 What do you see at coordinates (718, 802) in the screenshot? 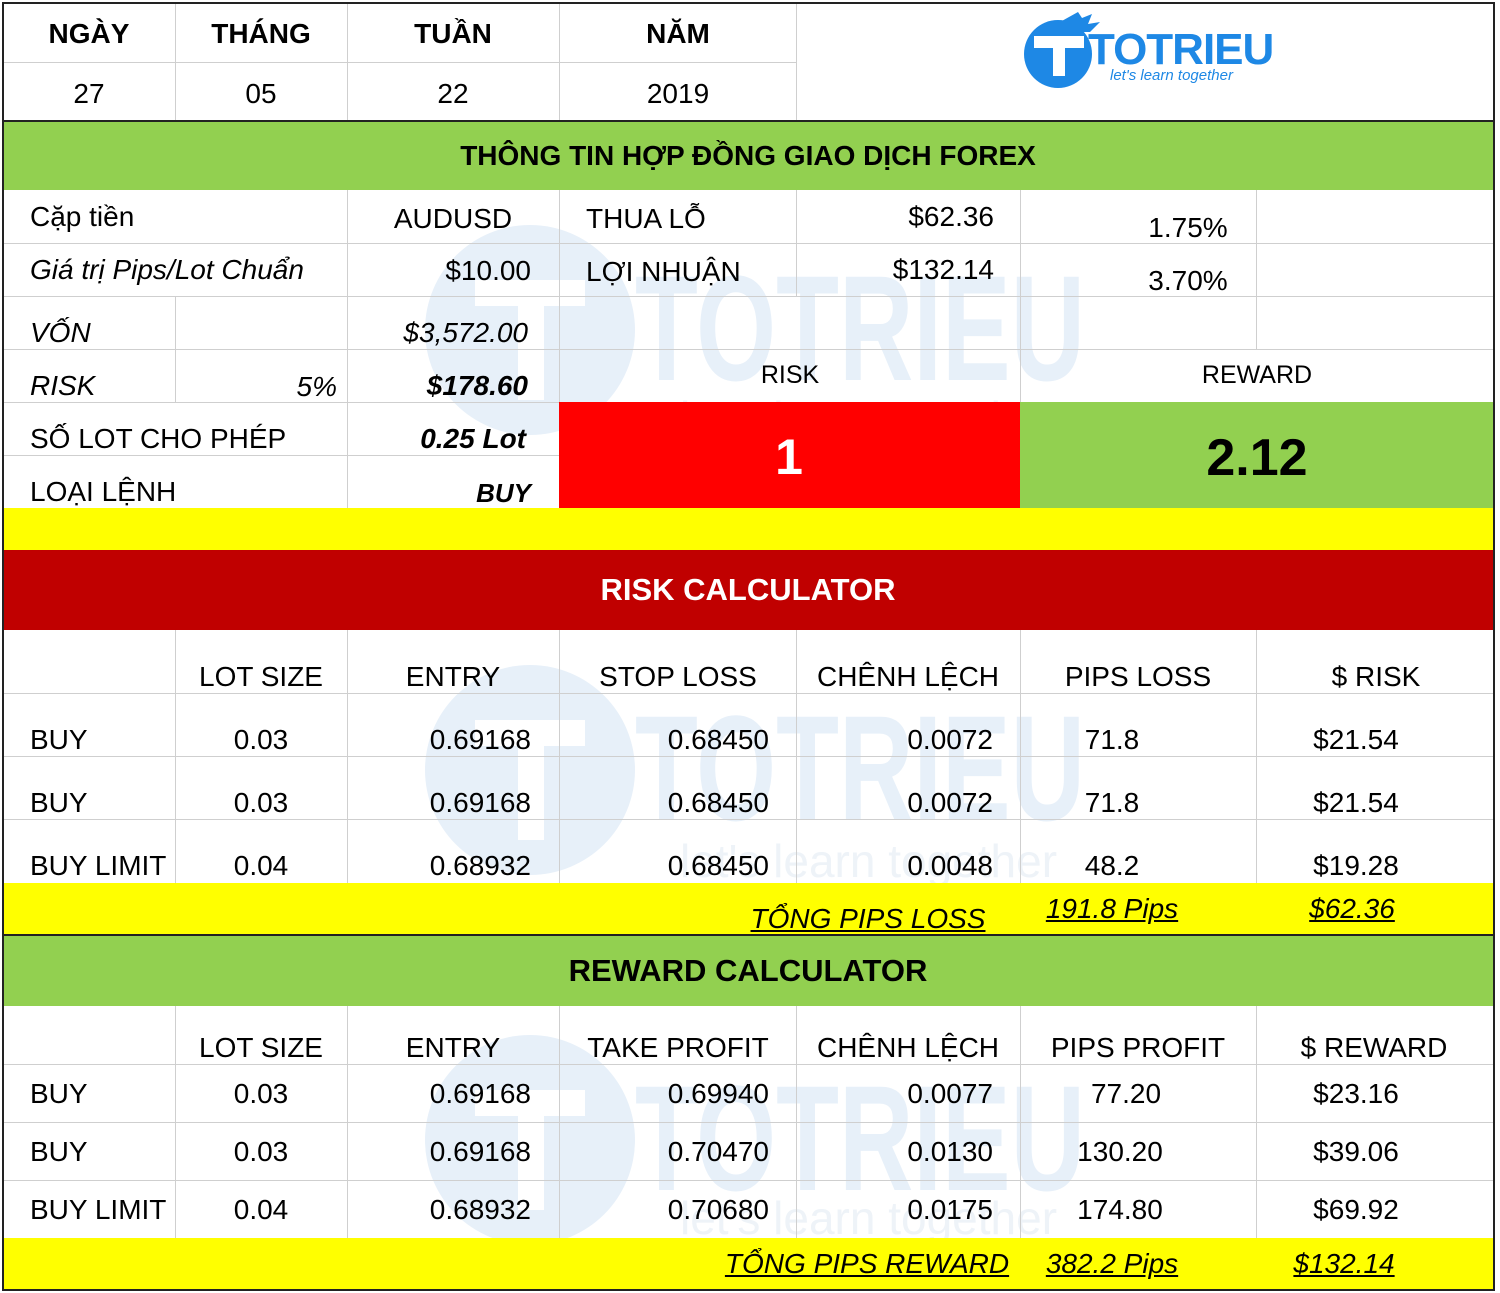
I see `risk-row-2-stoploss: 0.68450` at bounding box center [718, 802].